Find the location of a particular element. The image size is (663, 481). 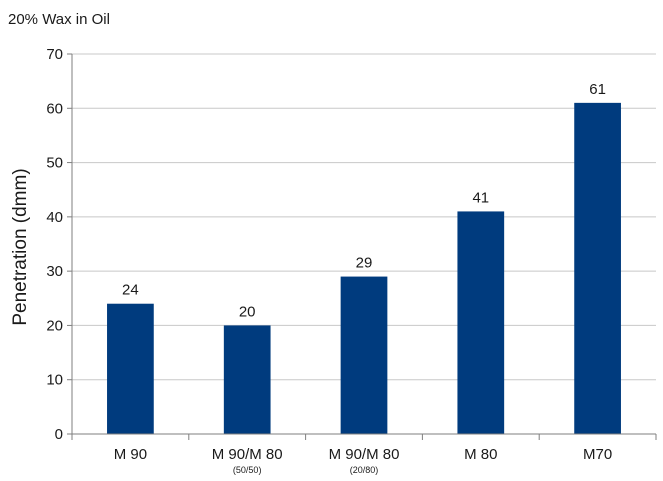

data-label: 61 is located at coordinates (597, 89).